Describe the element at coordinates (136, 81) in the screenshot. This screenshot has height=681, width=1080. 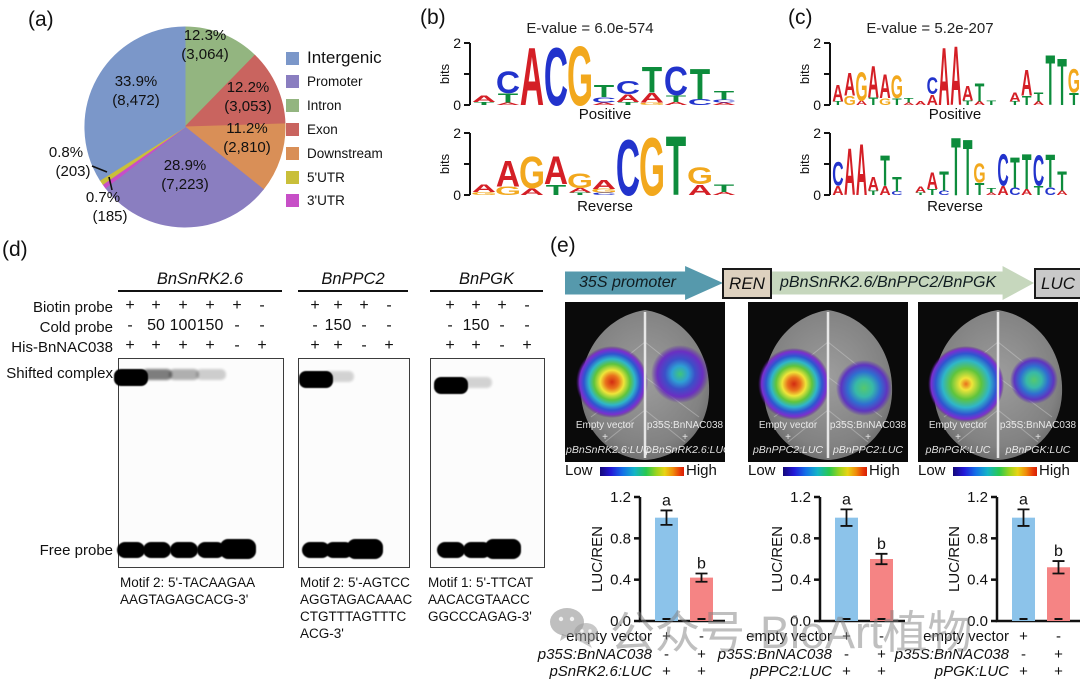
I see `pie-label-pct: 33.9%` at that location.